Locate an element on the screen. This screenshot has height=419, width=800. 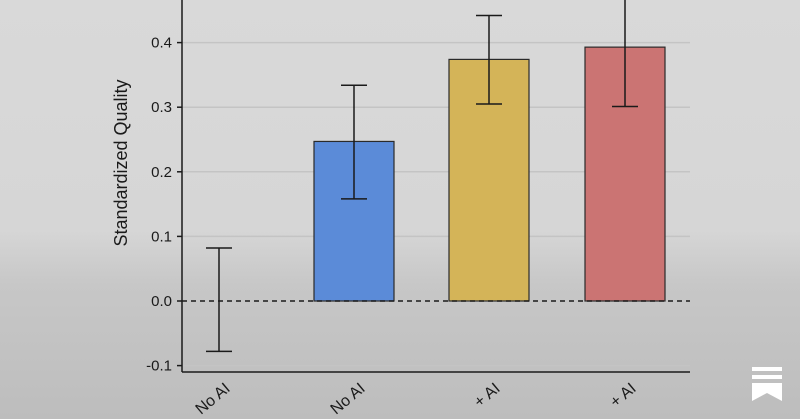
y-tick-label: 0.0 is located at coordinates (161, 301).